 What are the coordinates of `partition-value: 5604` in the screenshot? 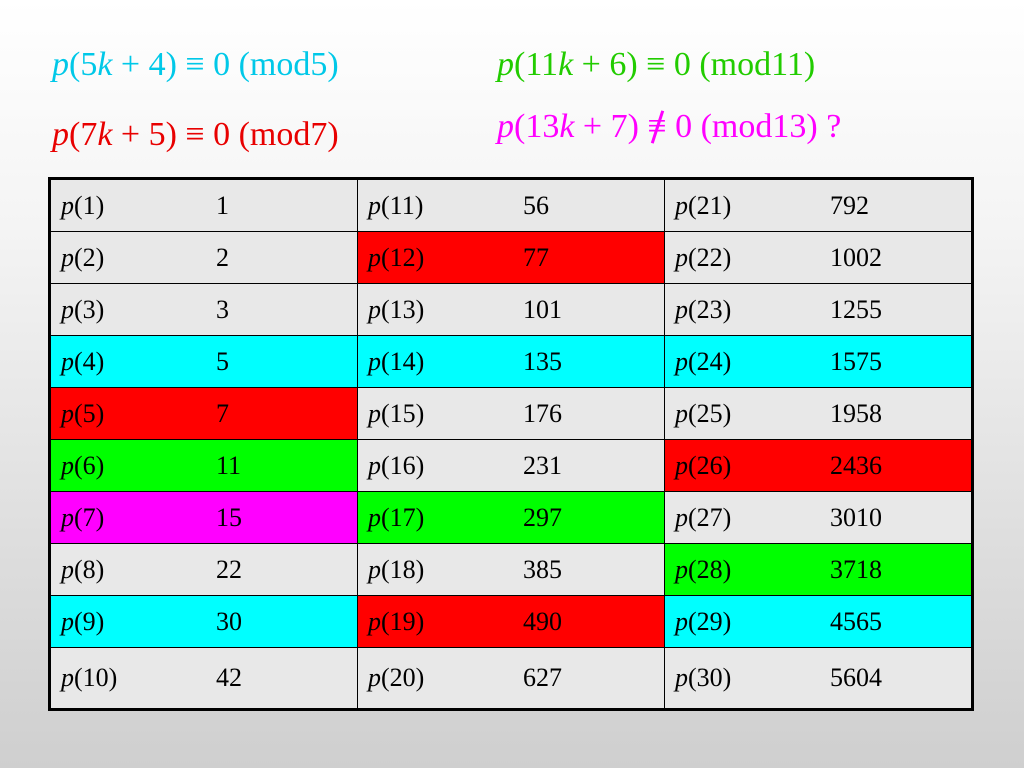 It's located at (856, 677).